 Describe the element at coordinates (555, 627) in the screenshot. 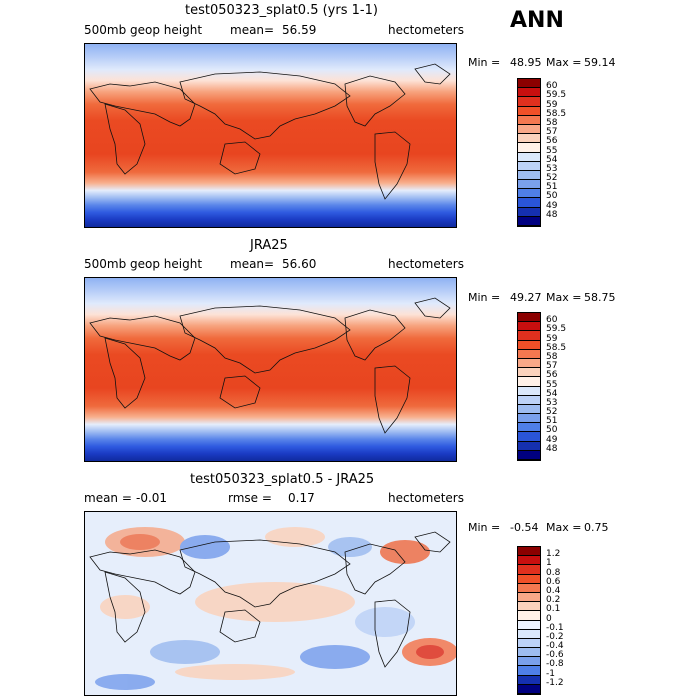

I see `colorbar-tick-label: -0.1` at that location.